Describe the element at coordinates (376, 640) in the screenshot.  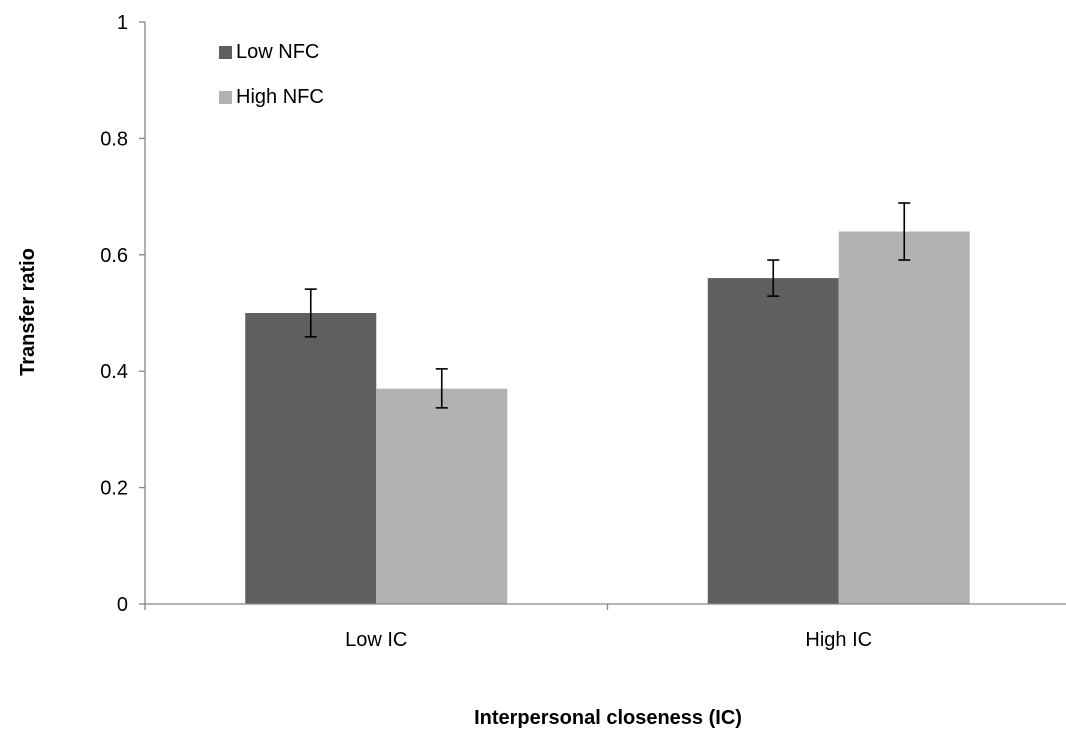
I see `x-tick-label: Low IC` at that location.